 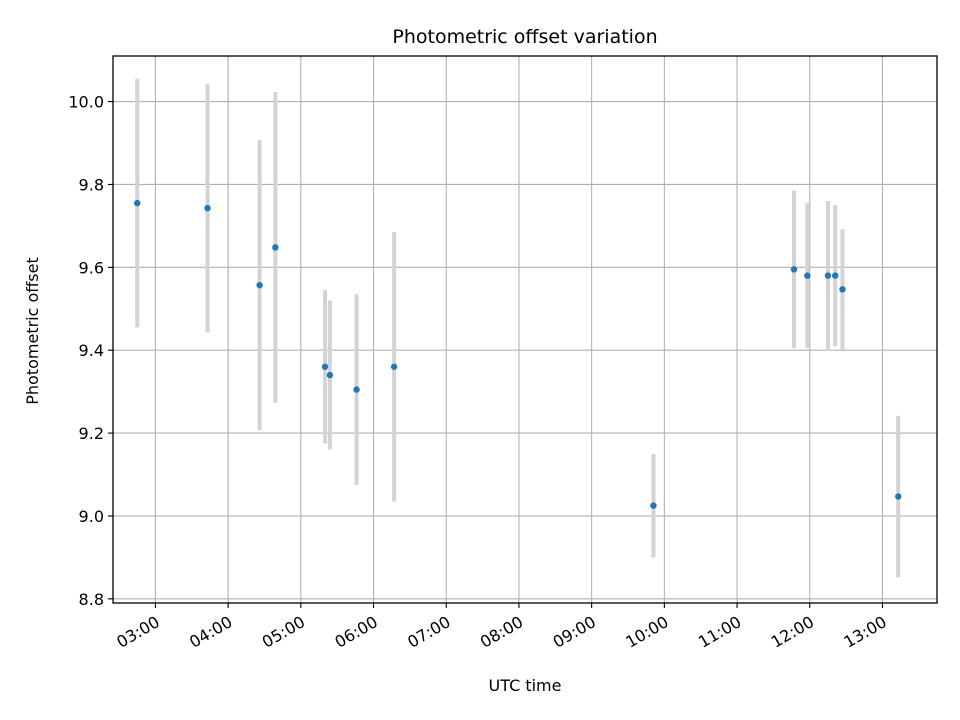 What do you see at coordinates (91, 516) in the screenshot?
I see `y-tick-label: 9.0` at bounding box center [91, 516].